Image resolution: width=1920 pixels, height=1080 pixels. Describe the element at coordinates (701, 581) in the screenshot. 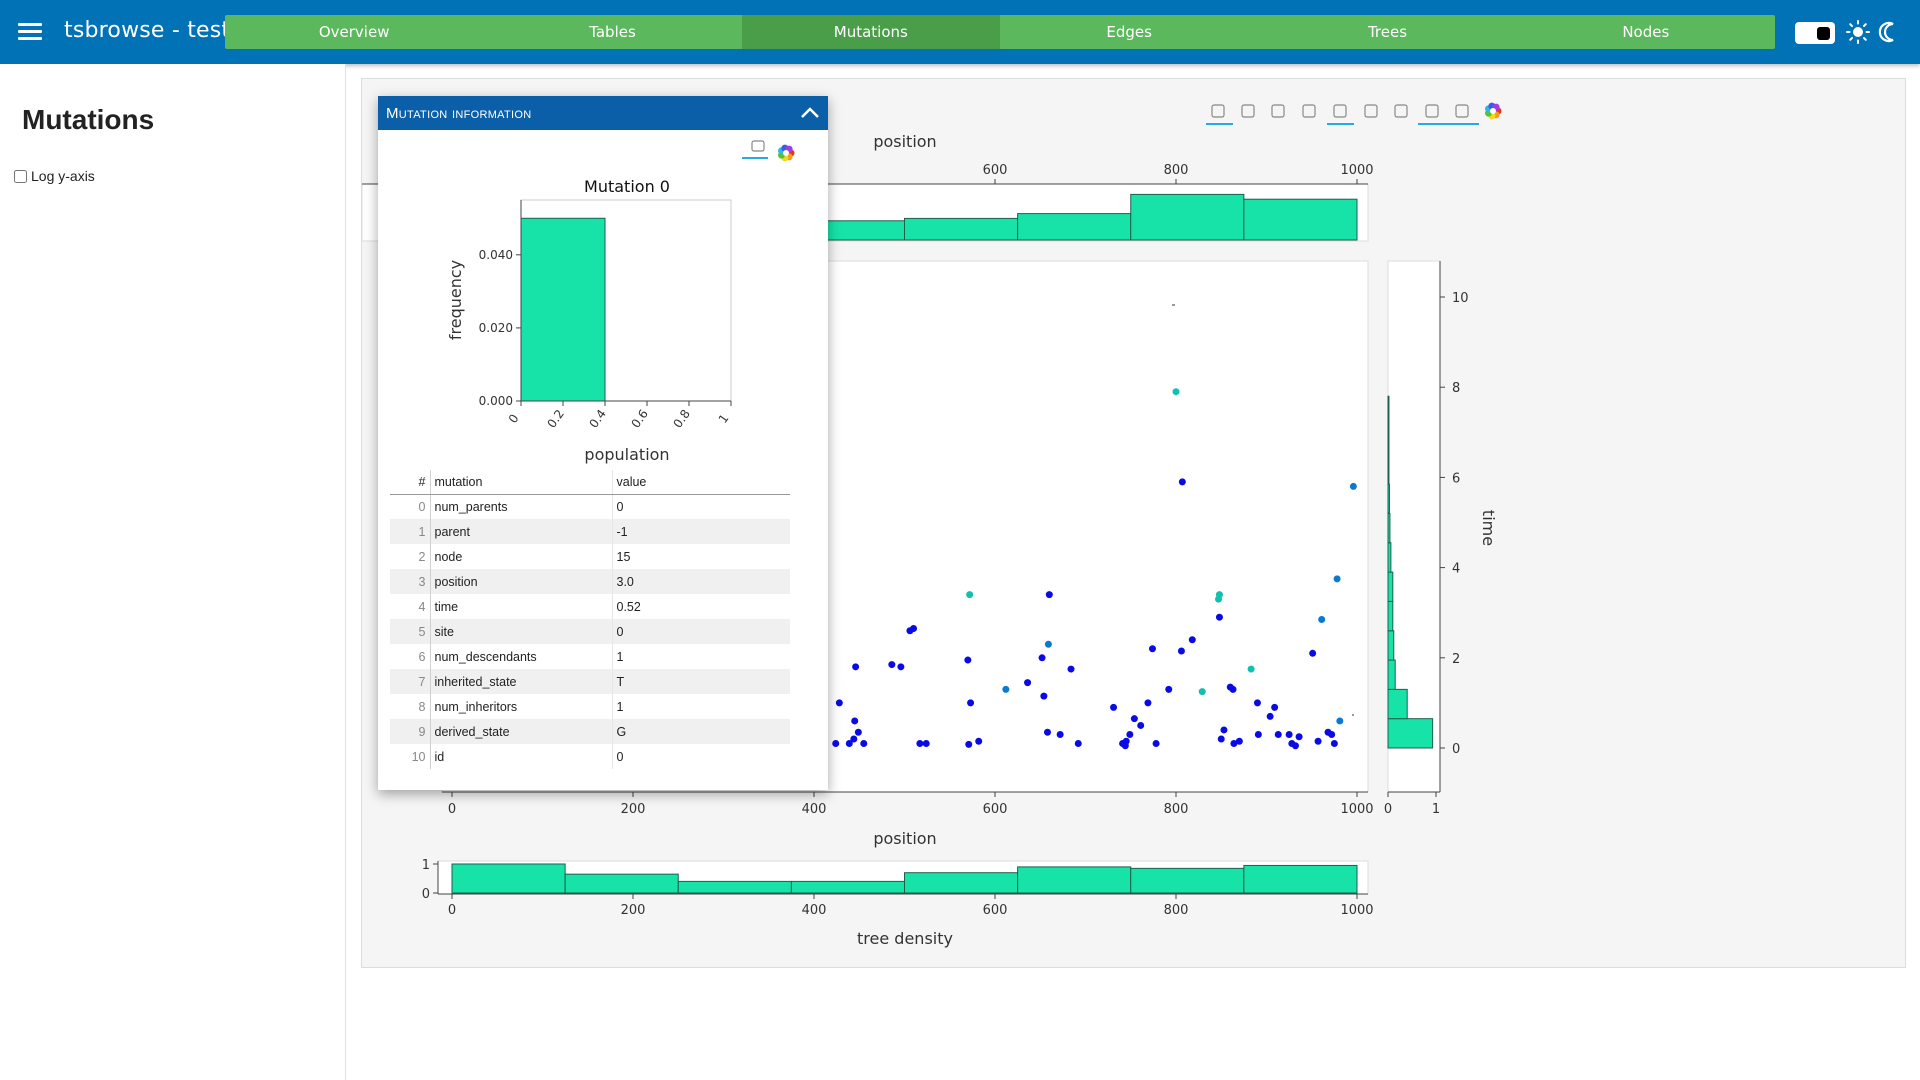

I see `row-value: 3.0` at that location.